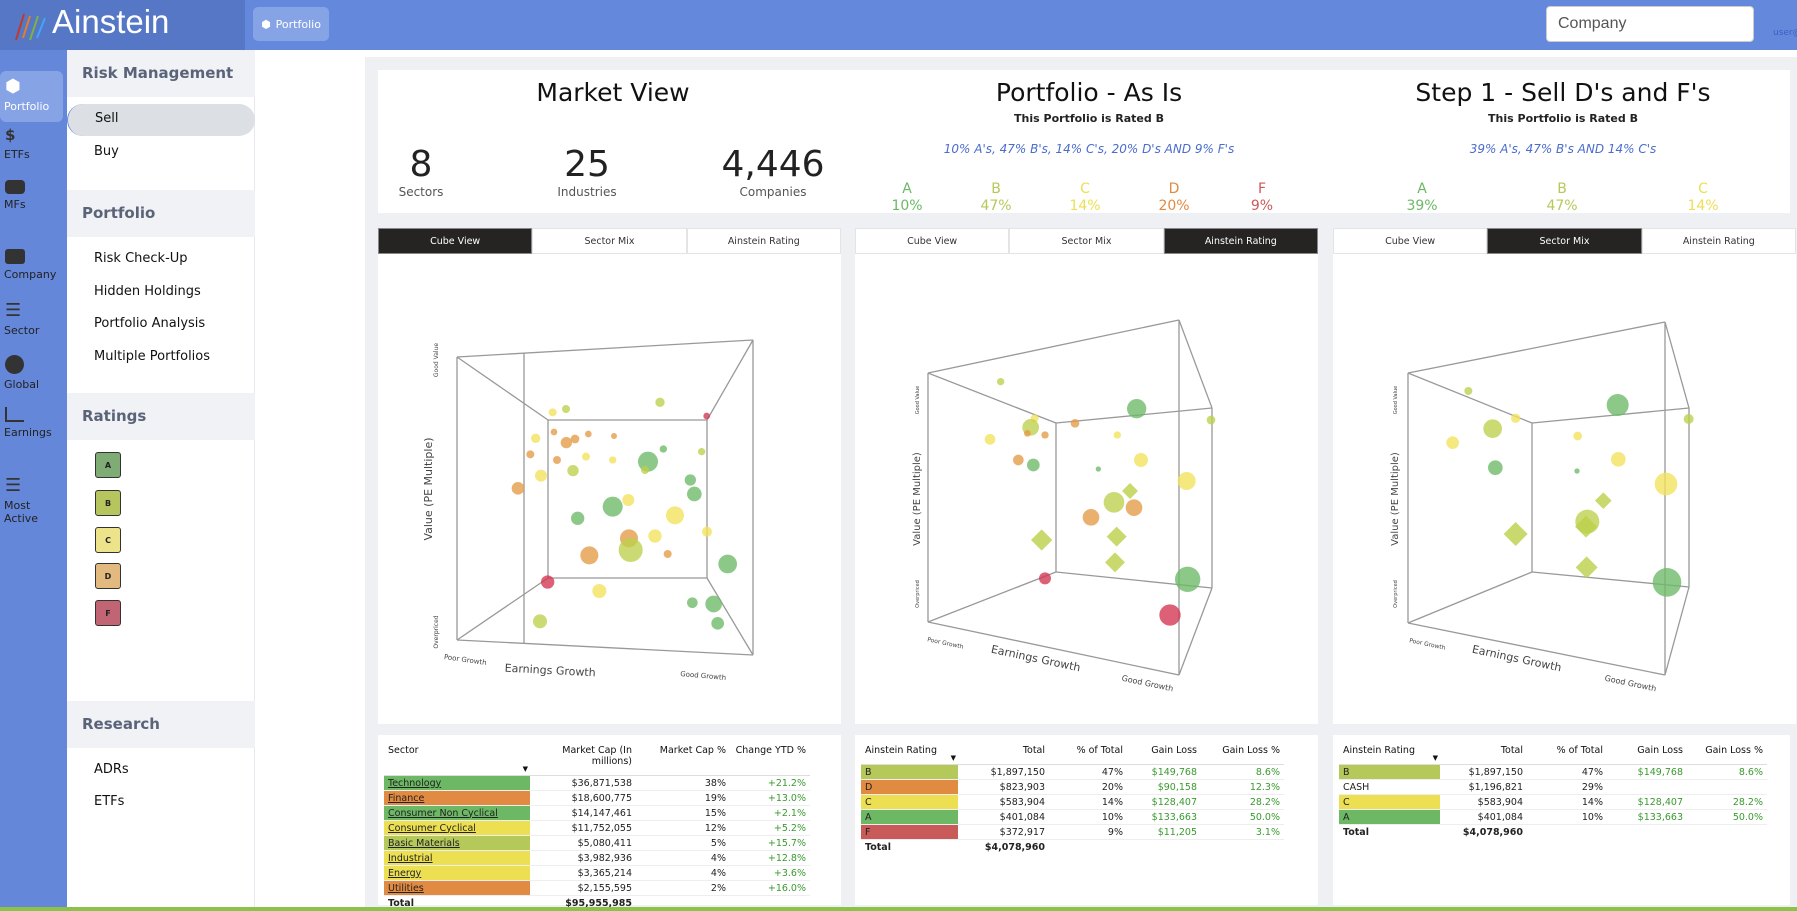 Image resolution: width=1797 pixels, height=911 pixels. I want to click on table-cell: Basic Materials, so click(457, 843).